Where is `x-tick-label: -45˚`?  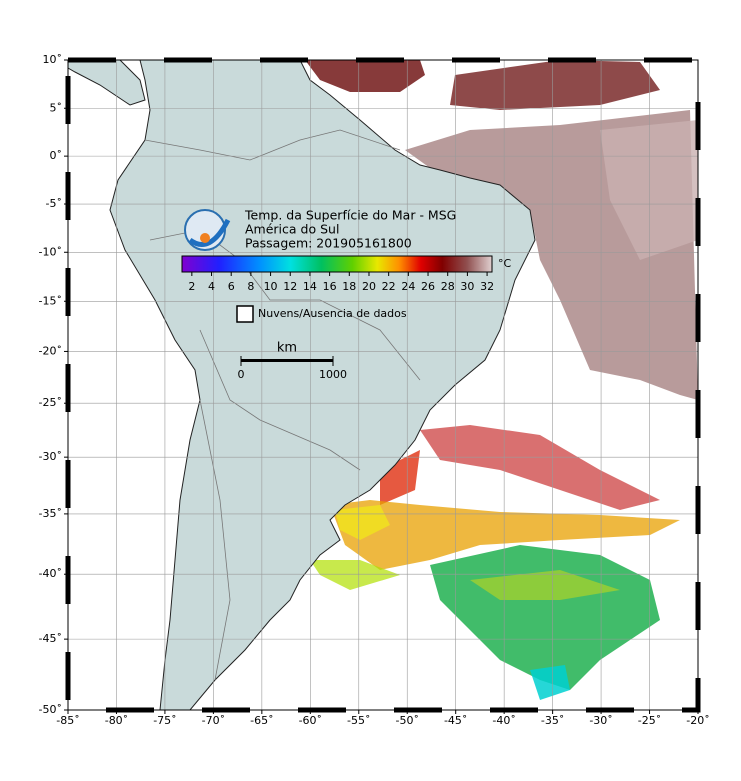 x-tick-label: -45˚ is located at coordinates (455, 720).